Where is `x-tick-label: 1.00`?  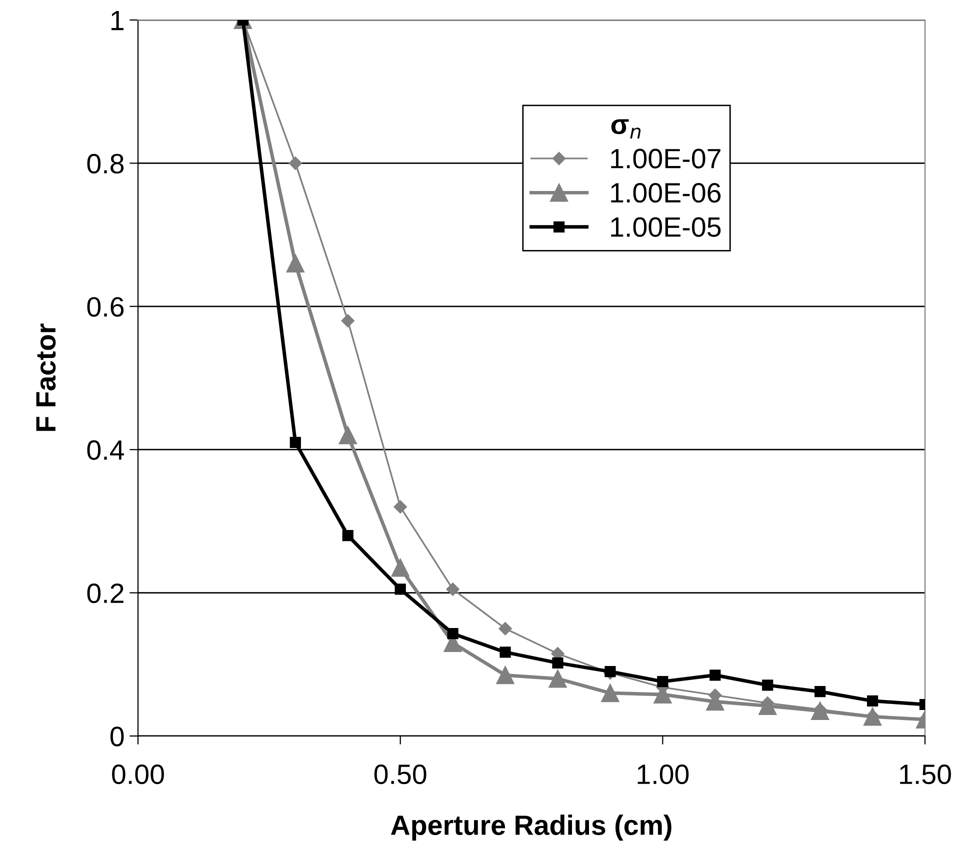
x-tick-label: 1.00 is located at coordinates (663, 774).